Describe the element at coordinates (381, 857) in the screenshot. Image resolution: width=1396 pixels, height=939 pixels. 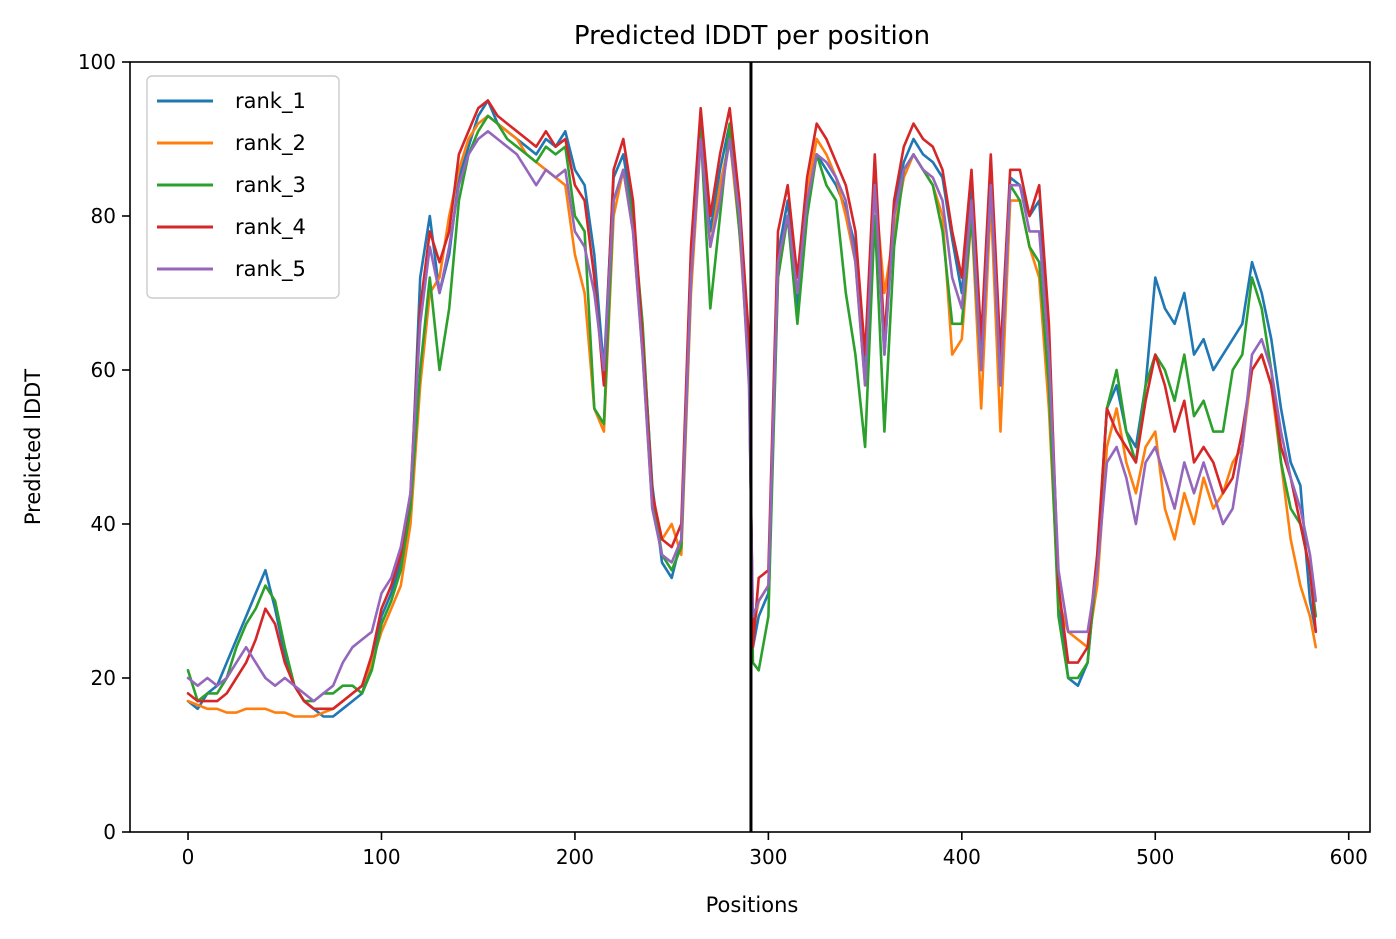
I see `x-tick-label: 100` at that location.